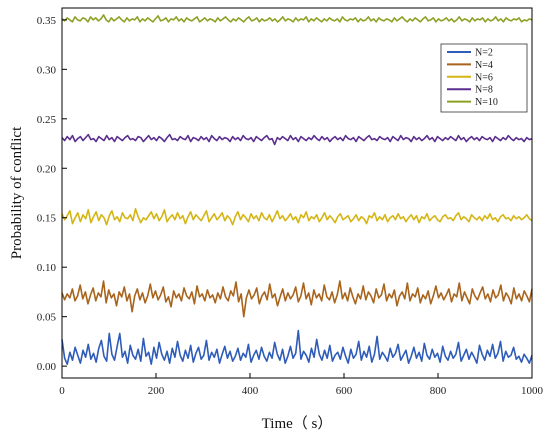 The width and height of the screenshot is (550, 434). I want to click on y-tick-label: 0.05, so click(47, 318).